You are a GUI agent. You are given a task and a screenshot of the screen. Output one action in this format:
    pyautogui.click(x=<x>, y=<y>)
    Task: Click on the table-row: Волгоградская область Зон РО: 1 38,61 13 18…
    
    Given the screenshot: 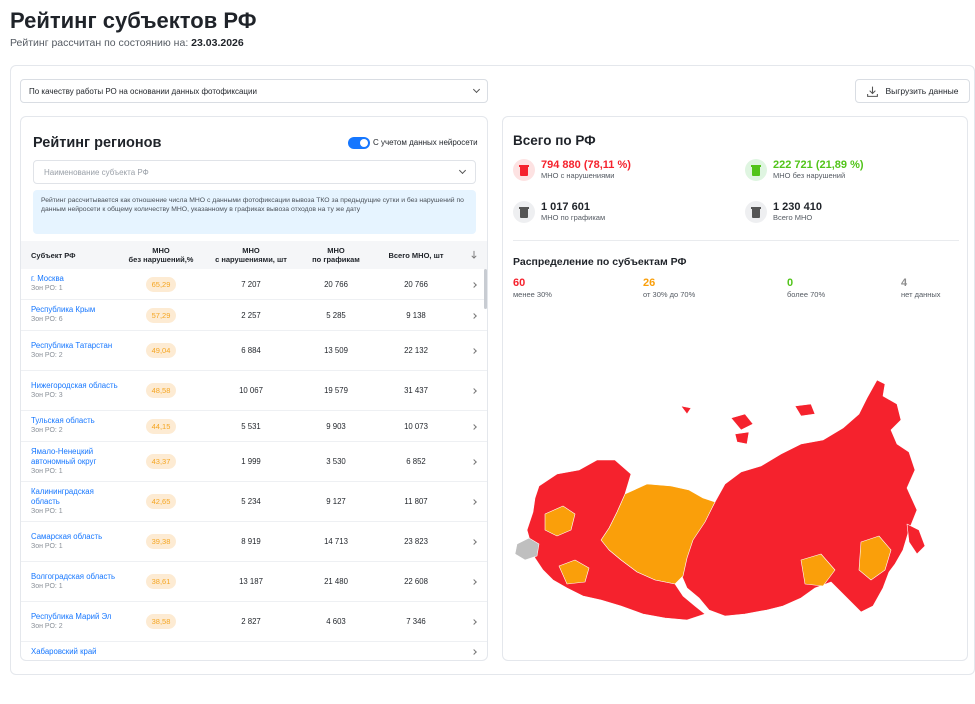 What is the action you would take?
    pyautogui.click(x=254, y=582)
    